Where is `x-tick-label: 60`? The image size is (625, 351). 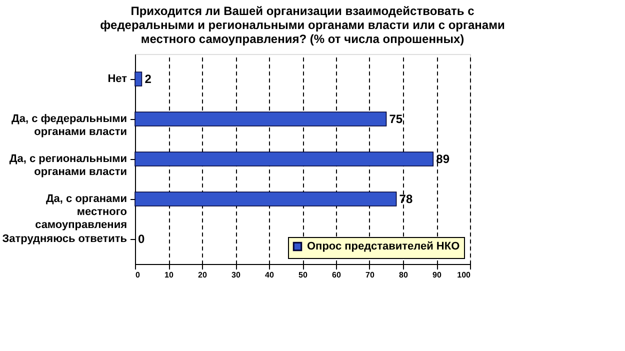 x-tick-label: 60 is located at coordinates (337, 275).